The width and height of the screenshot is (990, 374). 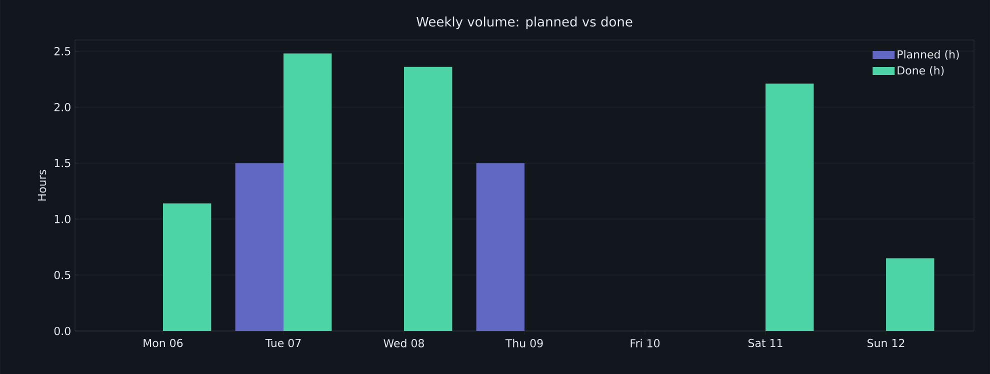 What do you see at coordinates (524, 23) in the screenshot?
I see `chart-title: Weekly volume: planned vs done` at bounding box center [524, 23].